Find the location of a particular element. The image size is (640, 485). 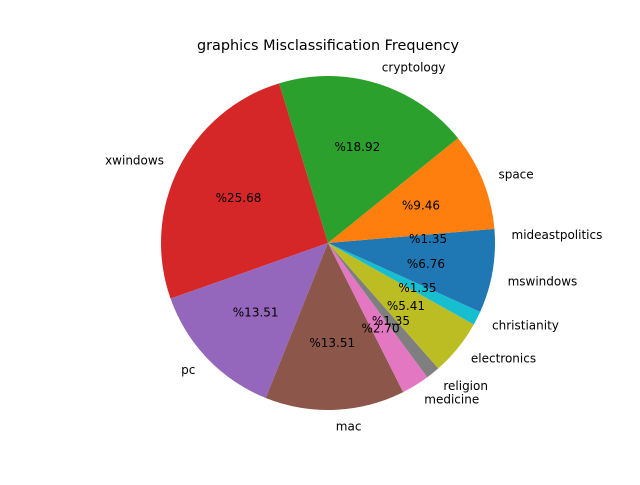

chart-title: graphics Misclassification Frequency is located at coordinates (328, 46).